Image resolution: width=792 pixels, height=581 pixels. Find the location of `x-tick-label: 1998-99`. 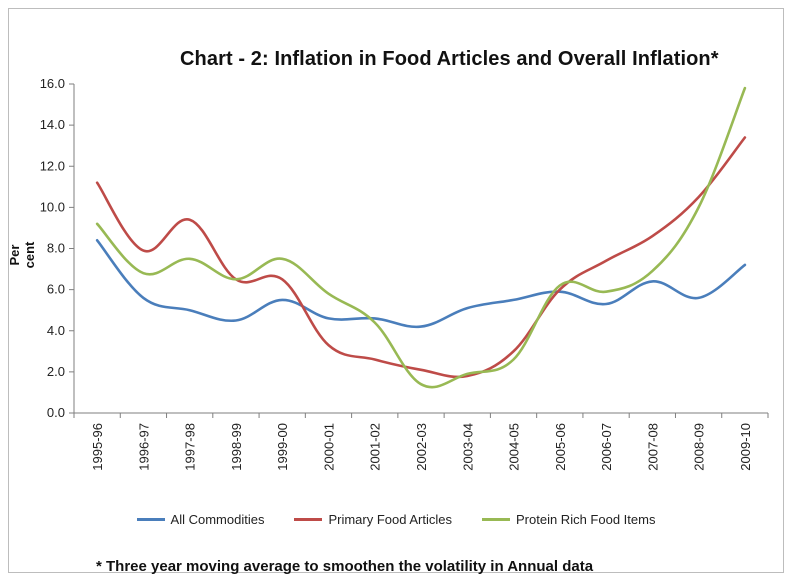

x-tick-label: 1998-99 is located at coordinates (236, 447).